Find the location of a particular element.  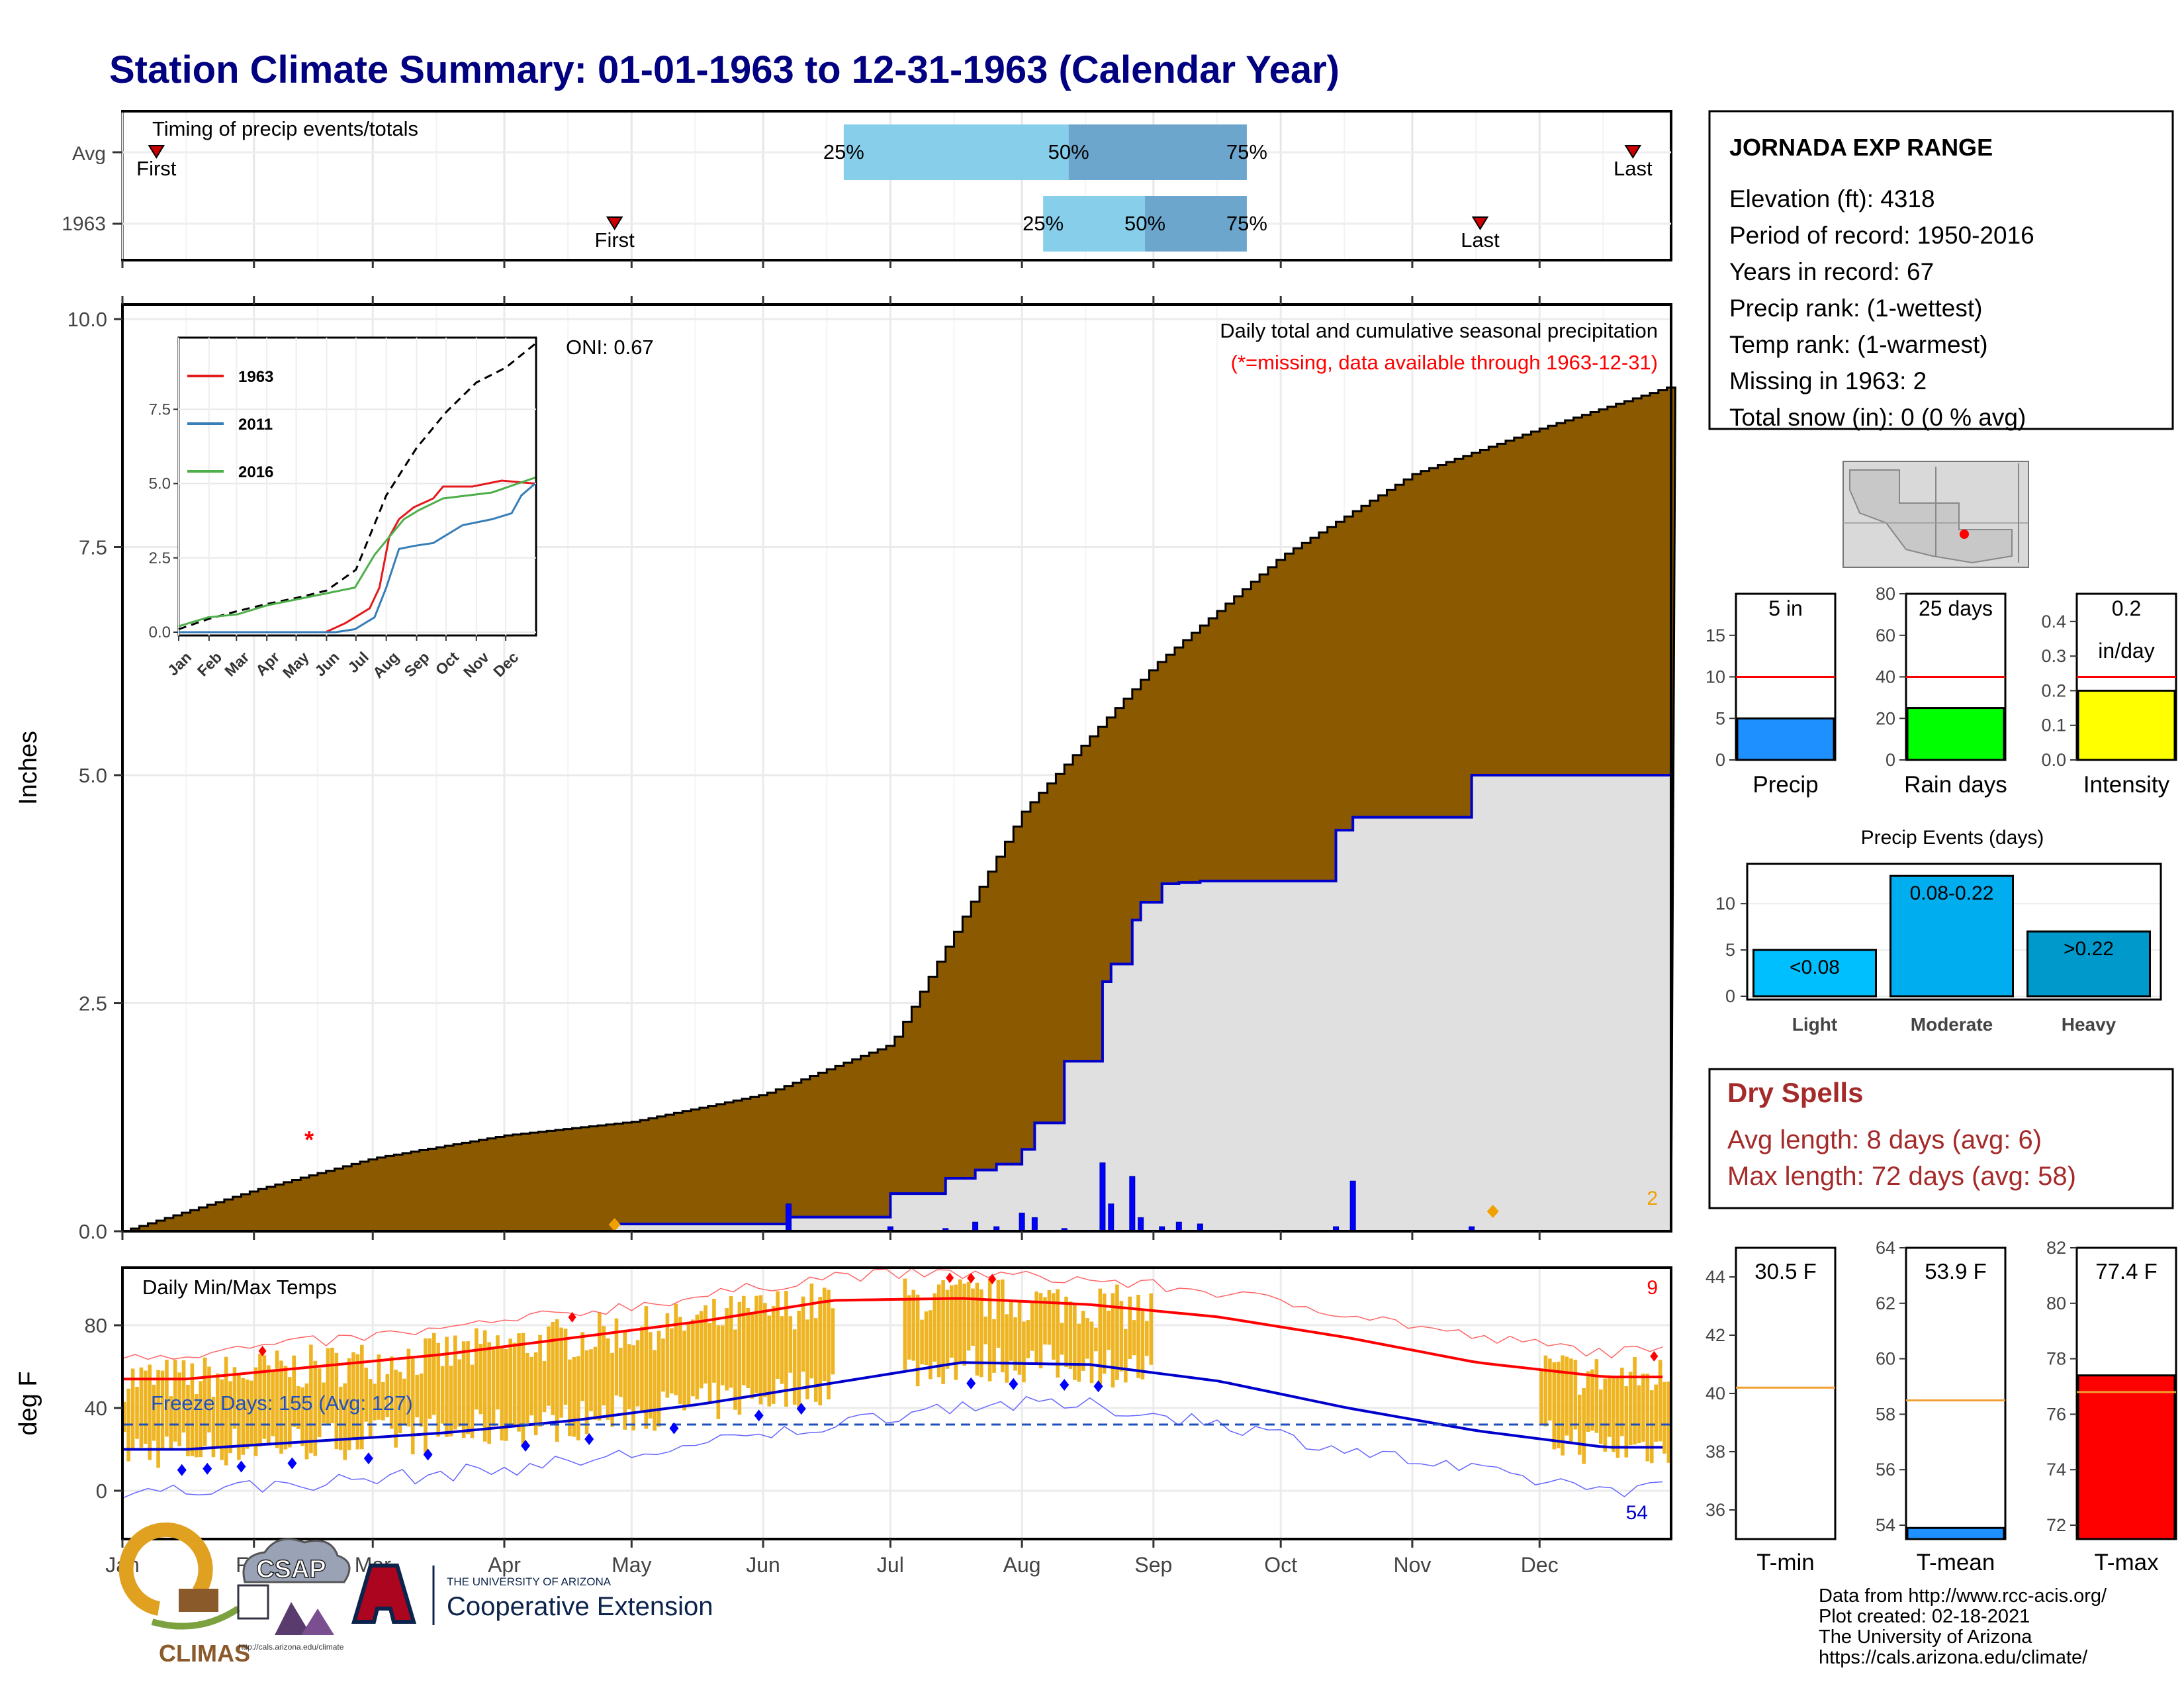

temps-title: Daily Min/Max Temps is located at coordinates (240, 1287).